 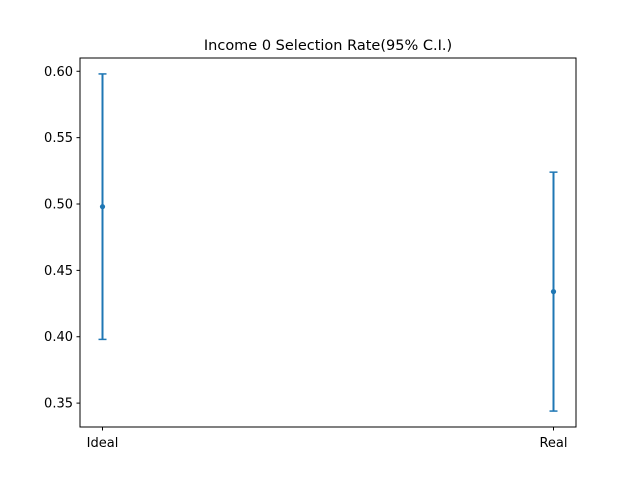 I want to click on y-tick-label: 0.40, so click(x=58, y=337).